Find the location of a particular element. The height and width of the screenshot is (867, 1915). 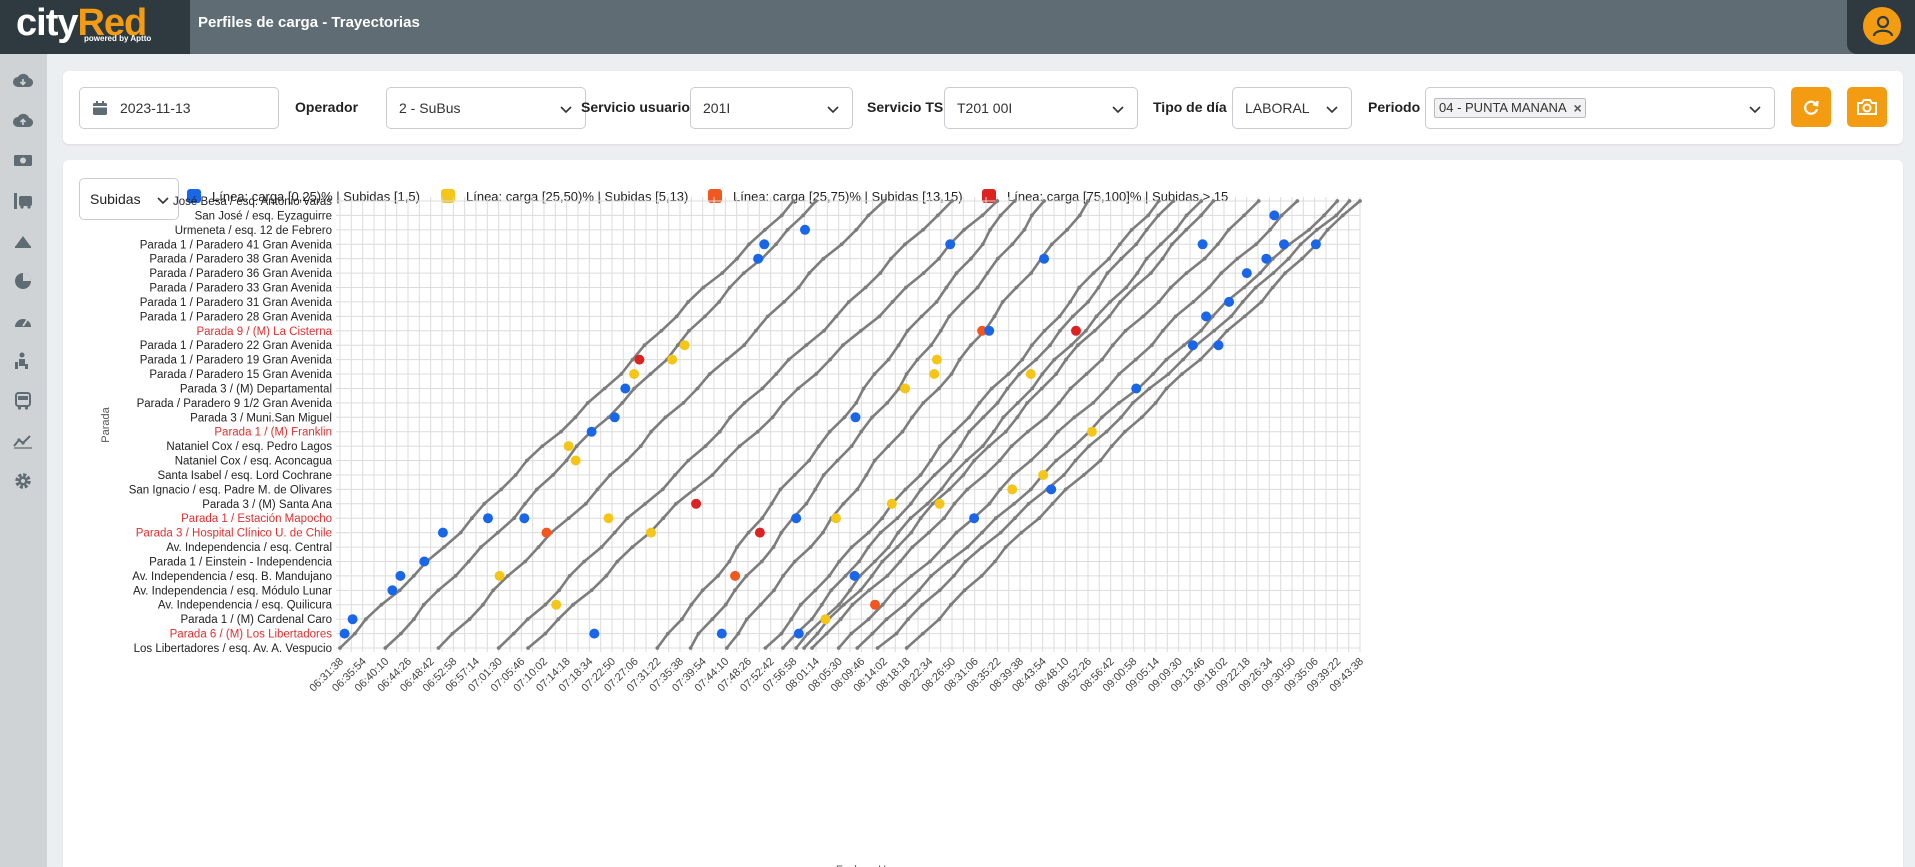

trend-icon is located at coordinates (23, 441).